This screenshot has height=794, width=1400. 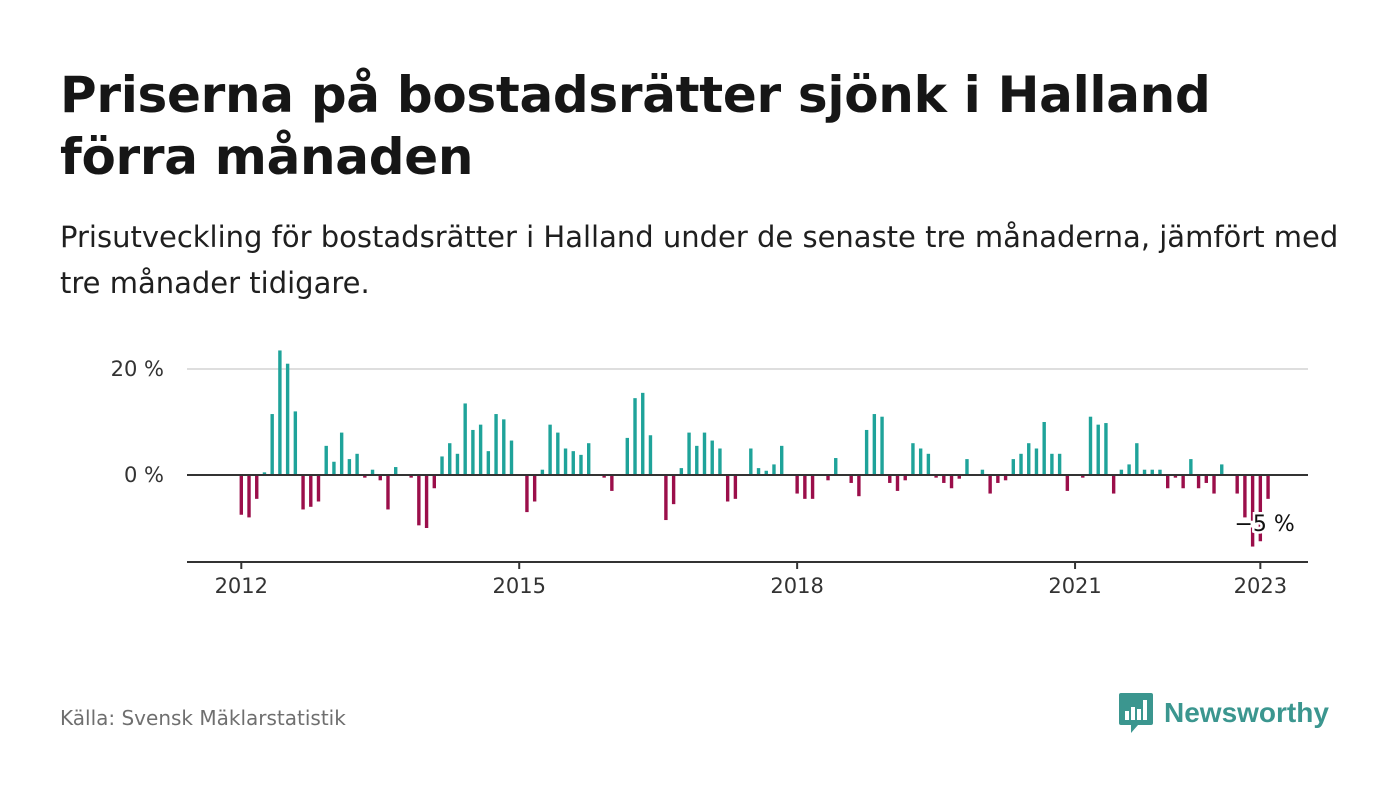 I want to click on newsworthy-logo: Newsworthy, so click(x=1223, y=713).